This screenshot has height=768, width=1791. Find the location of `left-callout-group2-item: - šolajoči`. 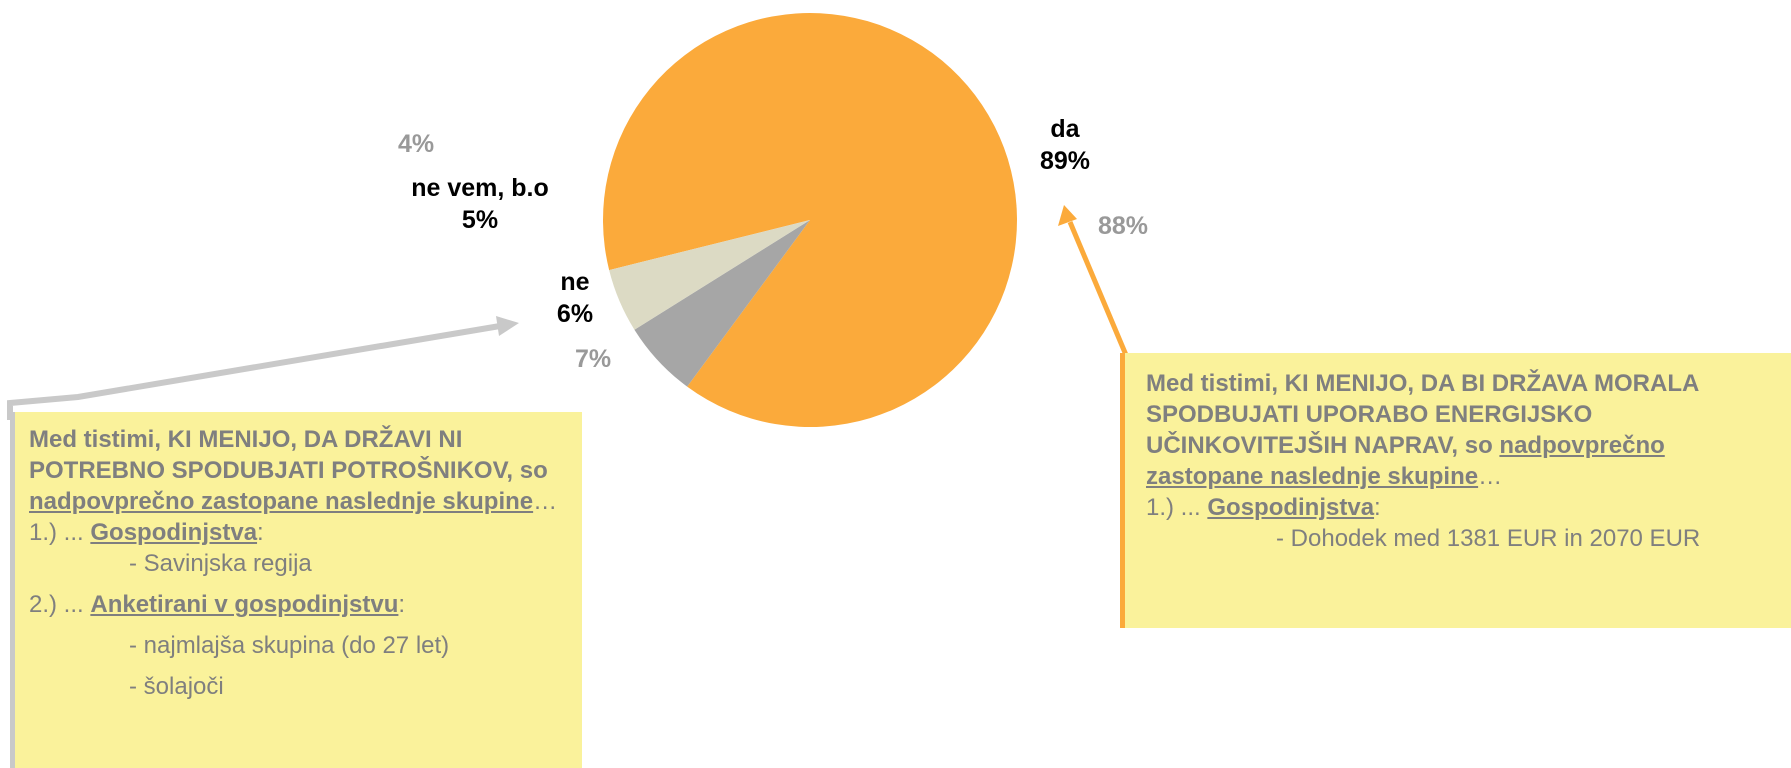

left-callout-group2-item: - šolajoči is located at coordinates (176, 686).